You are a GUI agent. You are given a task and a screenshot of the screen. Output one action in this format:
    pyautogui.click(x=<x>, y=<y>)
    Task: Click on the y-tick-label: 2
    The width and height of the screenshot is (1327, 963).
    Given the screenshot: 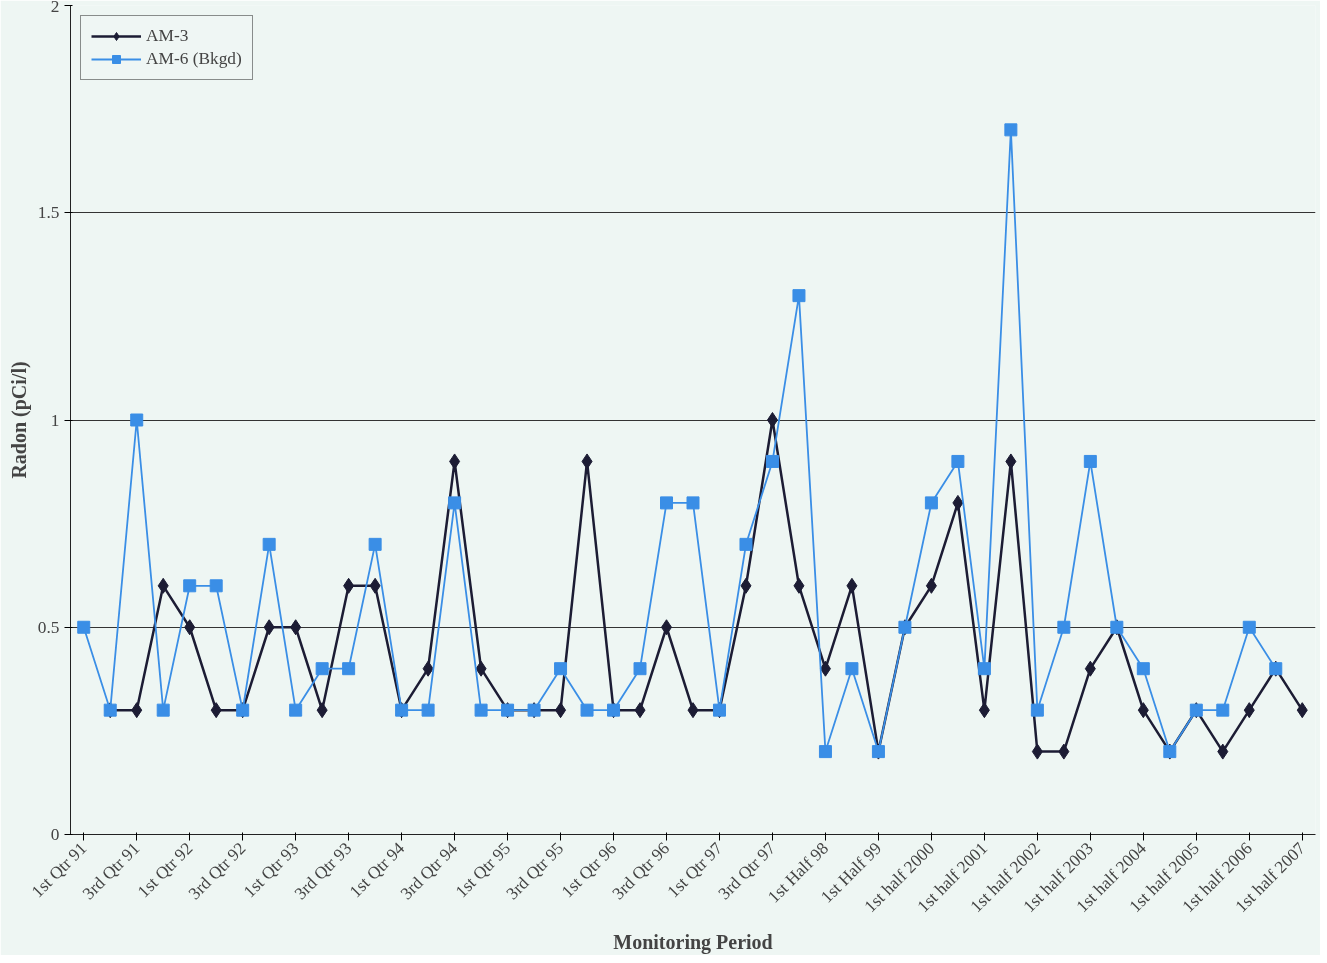 What is the action you would take?
    pyautogui.click(x=55, y=8)
    